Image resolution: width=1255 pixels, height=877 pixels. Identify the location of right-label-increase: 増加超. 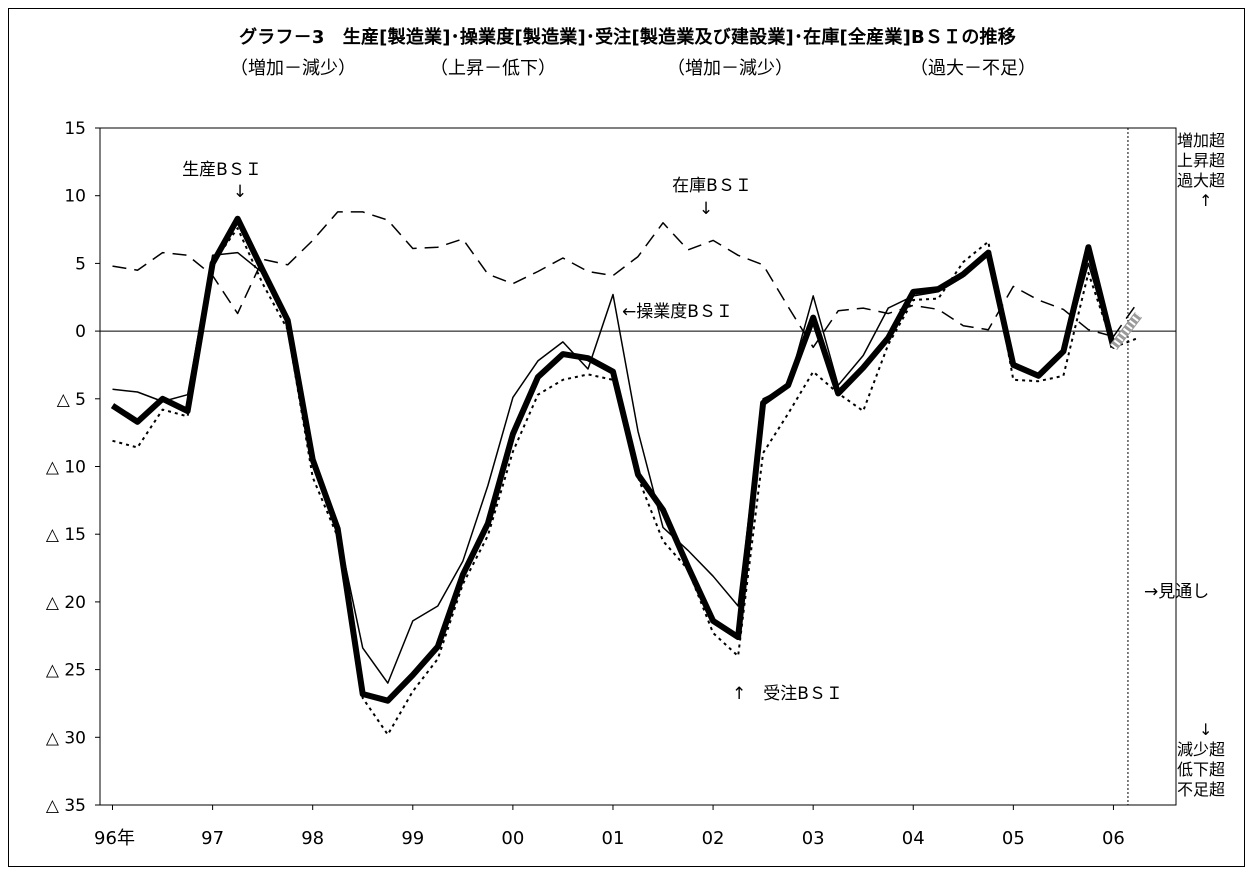
(1201, 140).